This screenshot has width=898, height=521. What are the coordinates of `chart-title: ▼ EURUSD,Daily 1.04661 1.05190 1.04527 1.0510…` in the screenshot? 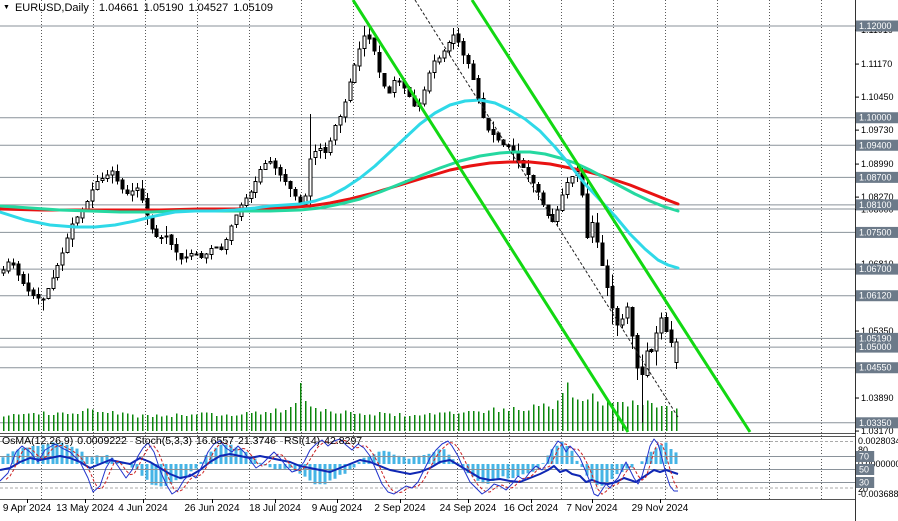 It's located at (140, 8).